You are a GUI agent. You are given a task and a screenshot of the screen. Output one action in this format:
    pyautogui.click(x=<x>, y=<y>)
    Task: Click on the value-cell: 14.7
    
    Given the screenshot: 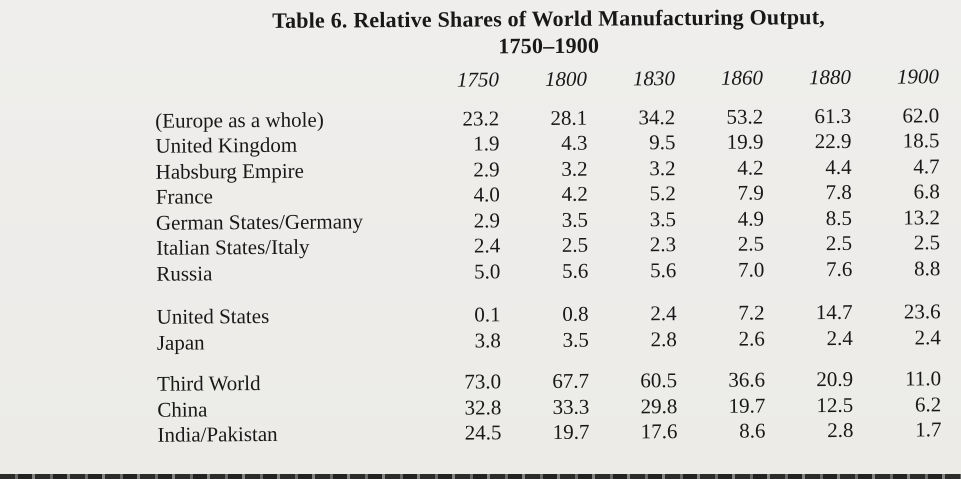 What is the action you would take?
    pyautogui.click(x=834, y=312)
    